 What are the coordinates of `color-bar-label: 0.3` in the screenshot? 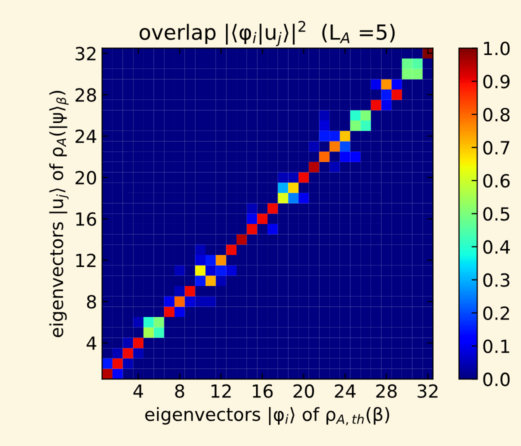 It's located at (496, 280).